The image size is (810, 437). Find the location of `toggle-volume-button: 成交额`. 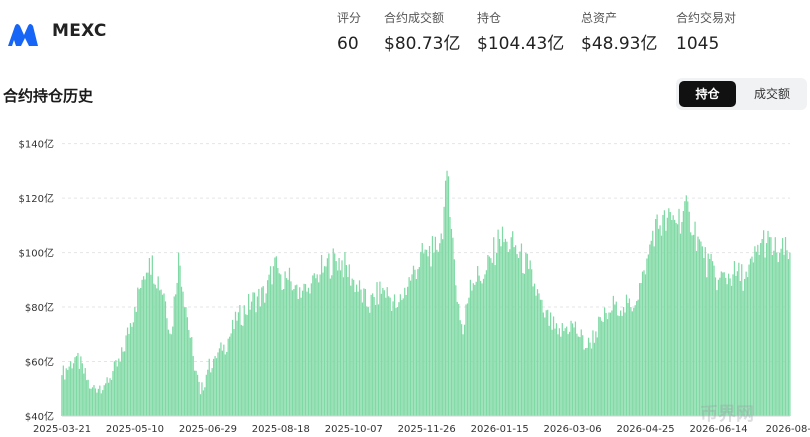

toggle-volume-button: 成交额 is located at coordinates (771, 94).